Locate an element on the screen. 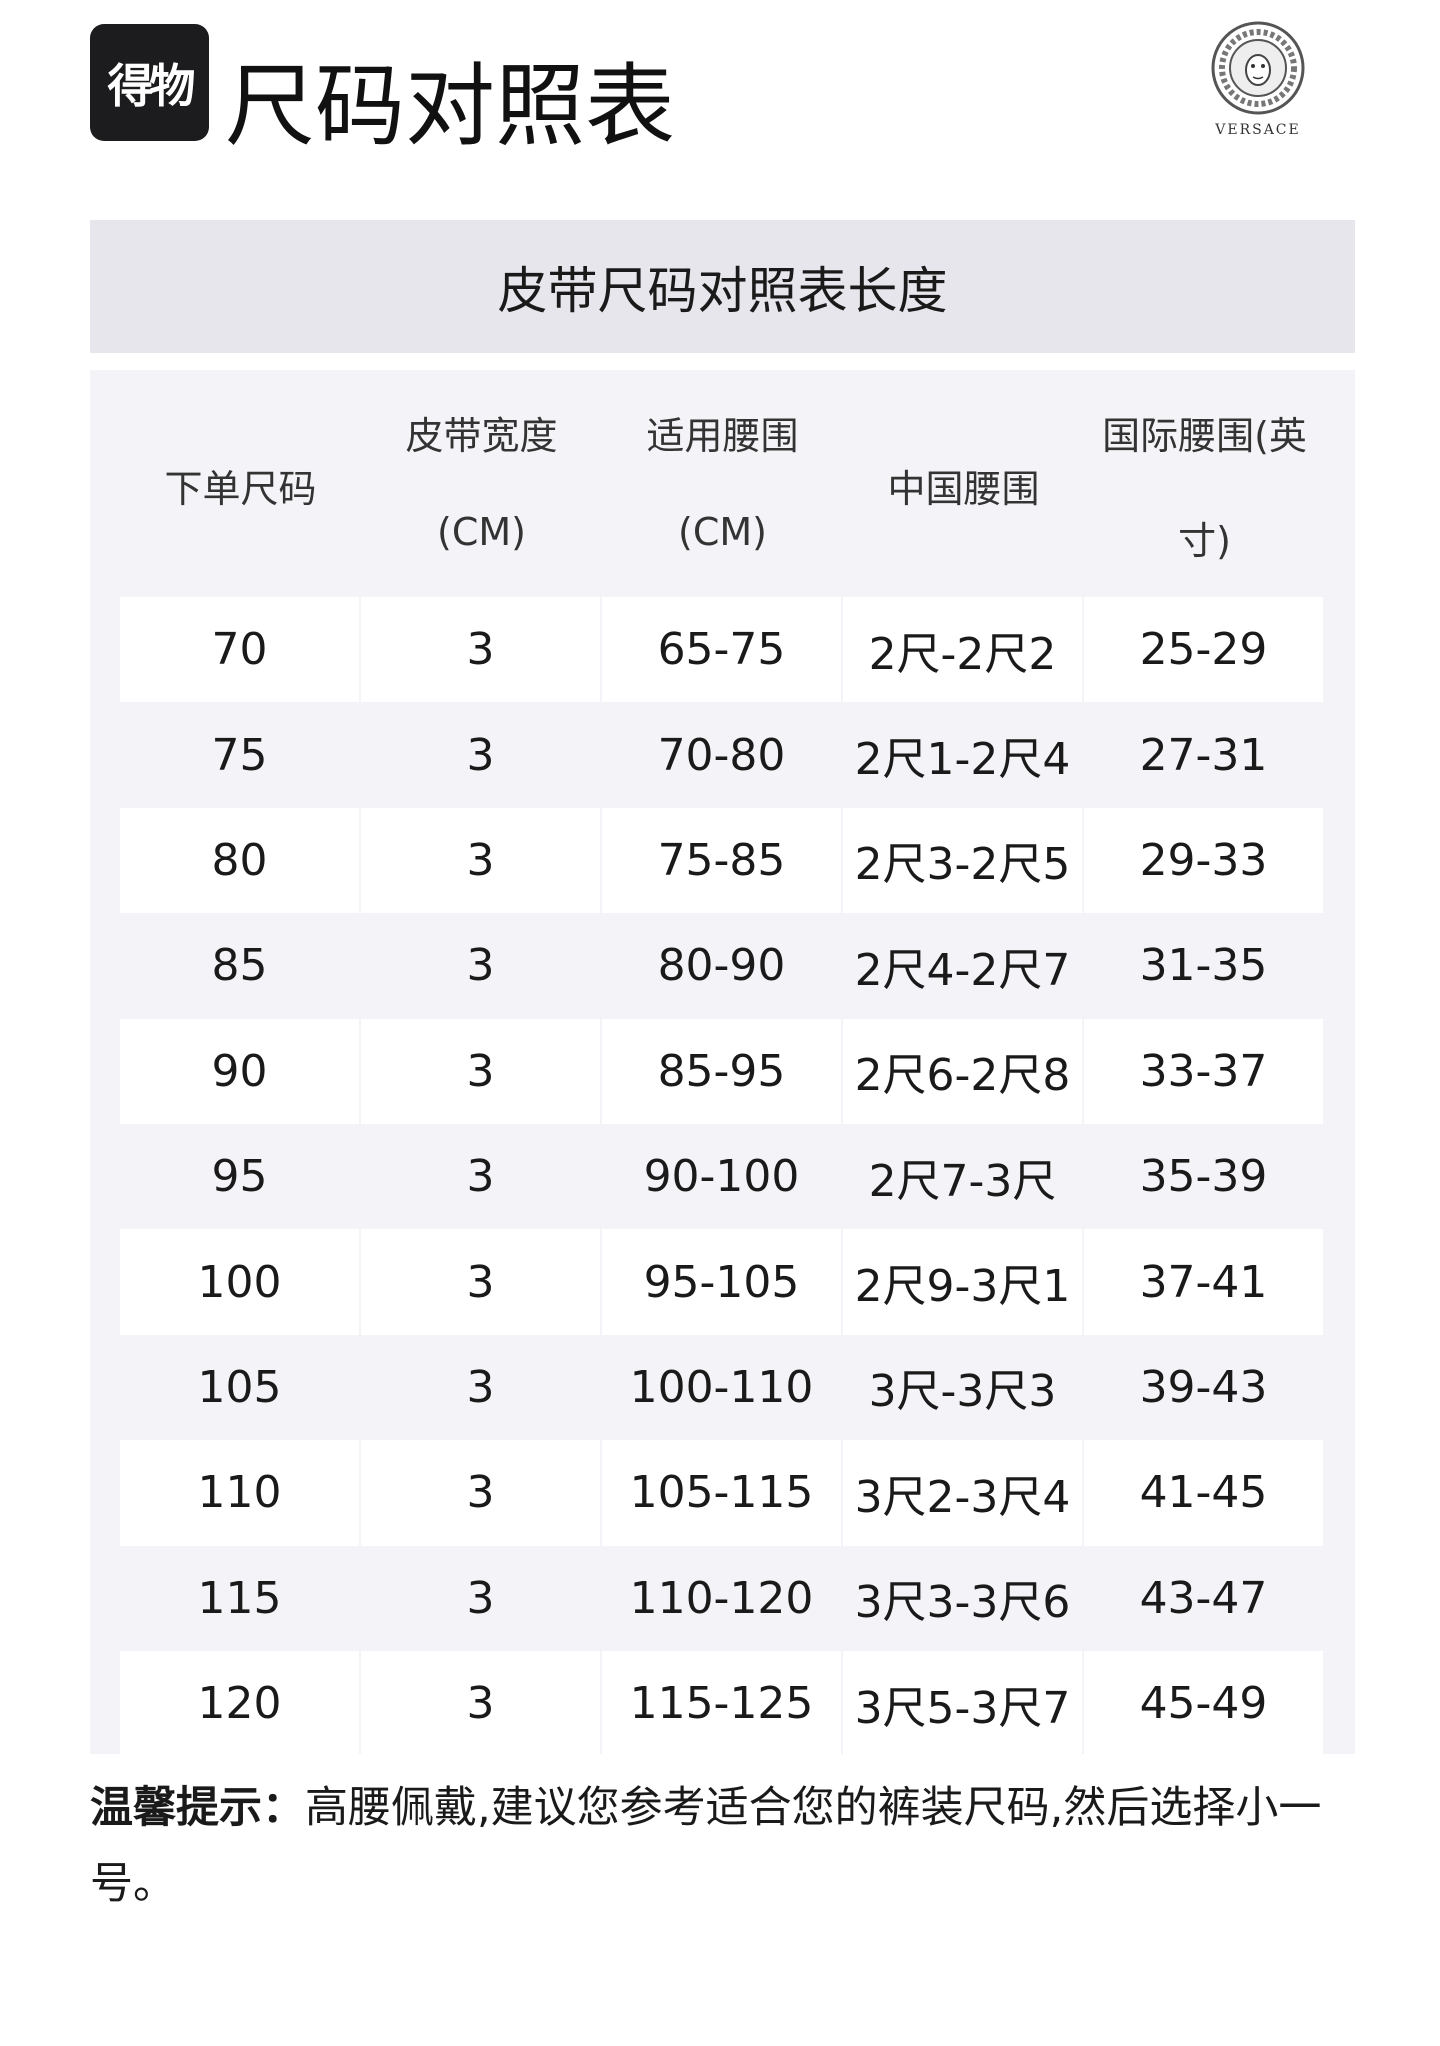 The image size is (1440, 2046). table-cell: 2尺9-3尺1 is located at coordinates (962, 1282).